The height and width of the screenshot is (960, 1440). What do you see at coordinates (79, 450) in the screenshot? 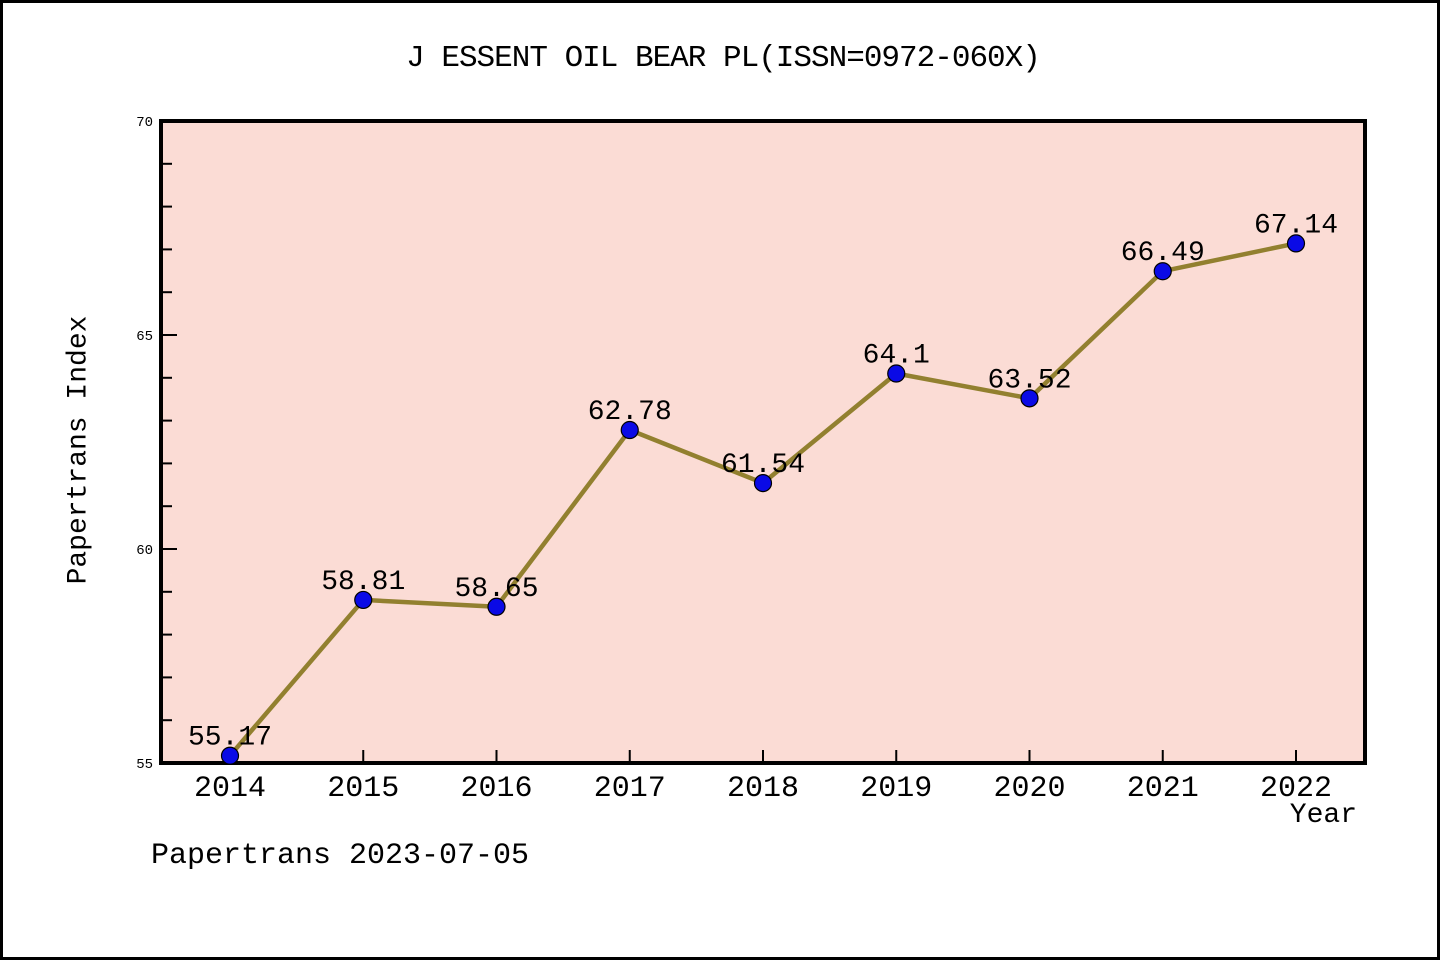
I see `y-axis-label: Papertrans Index` at bounding box center [79, 450].